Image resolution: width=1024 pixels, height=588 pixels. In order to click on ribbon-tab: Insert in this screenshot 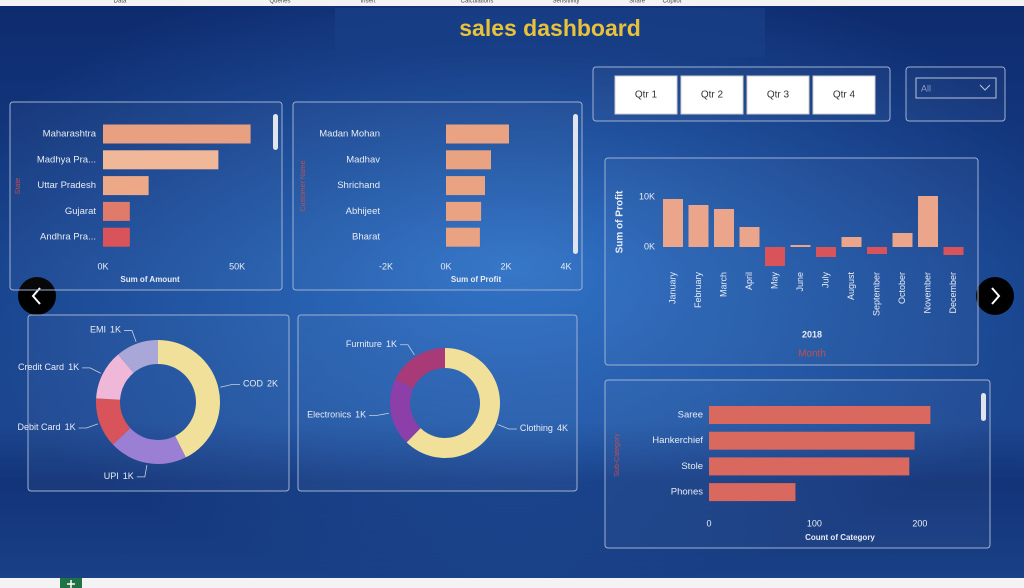, I will do `click(367, 2)`.